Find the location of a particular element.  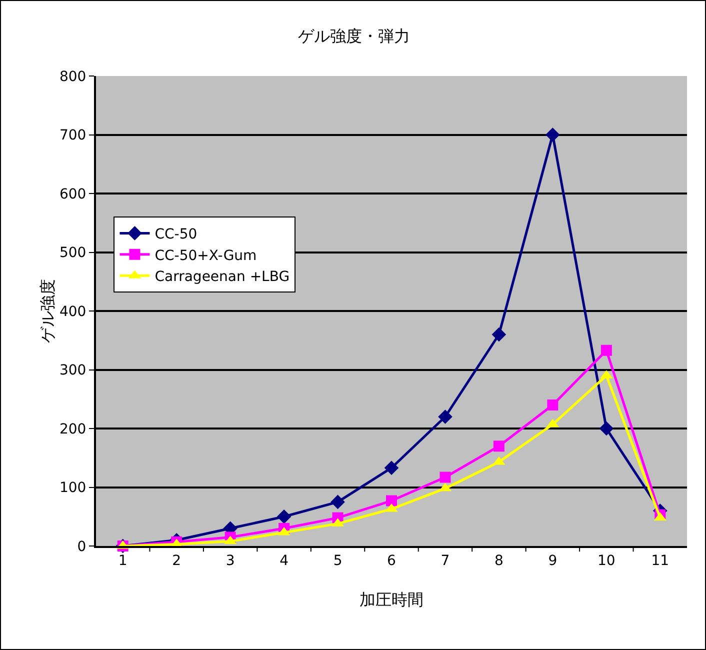

x-tick-label: 2 is located at coordinates (177, 560).